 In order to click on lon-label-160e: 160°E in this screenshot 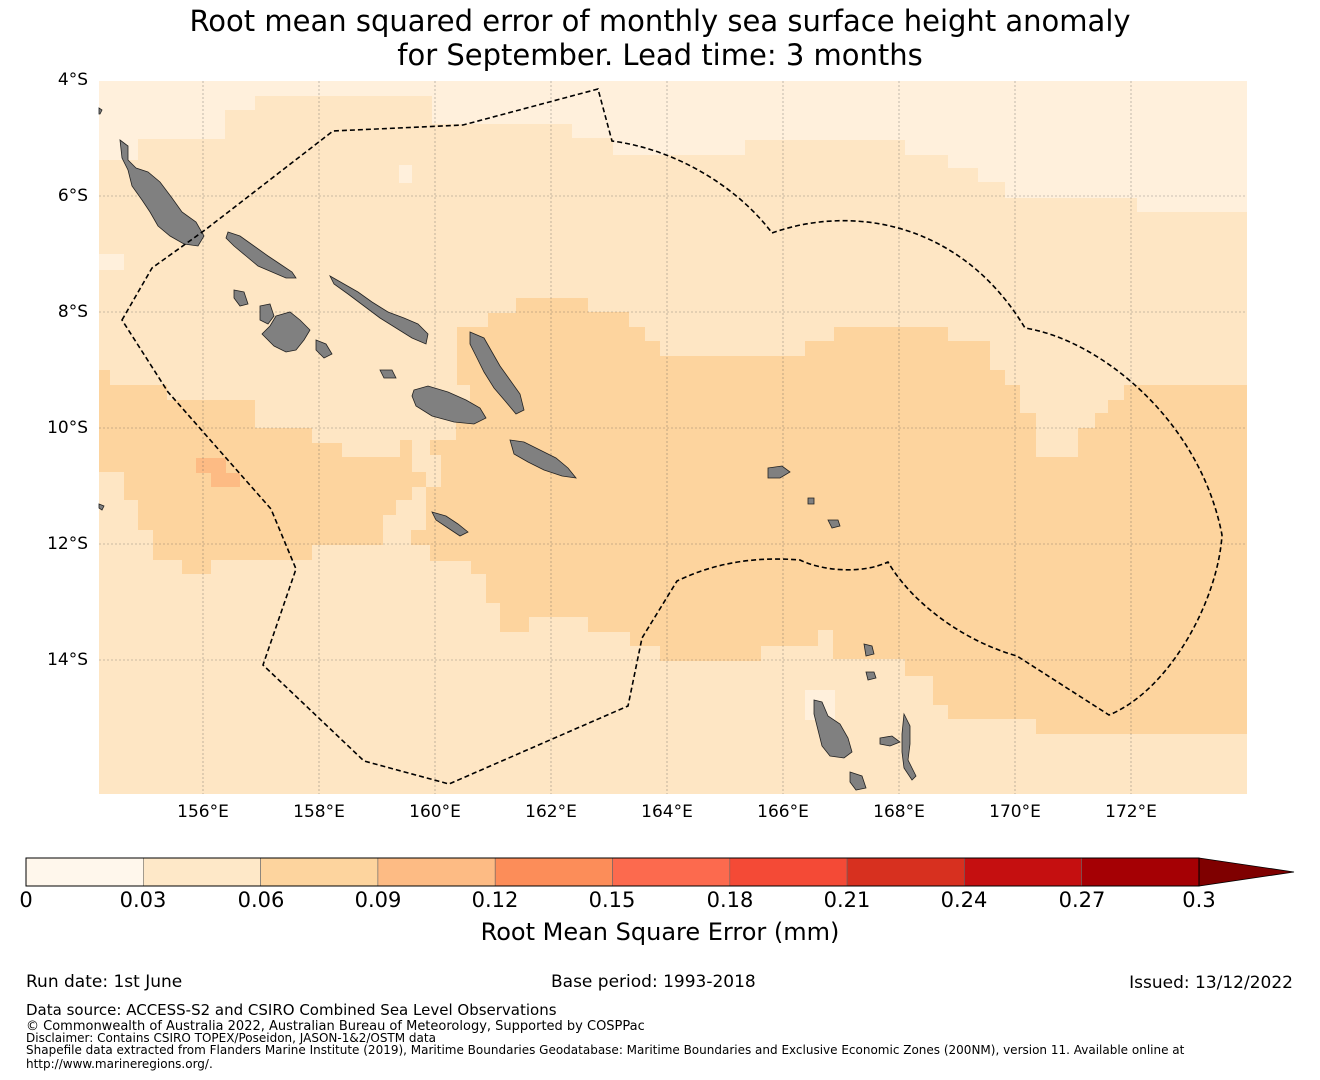, I will do `click(435, 812)`.